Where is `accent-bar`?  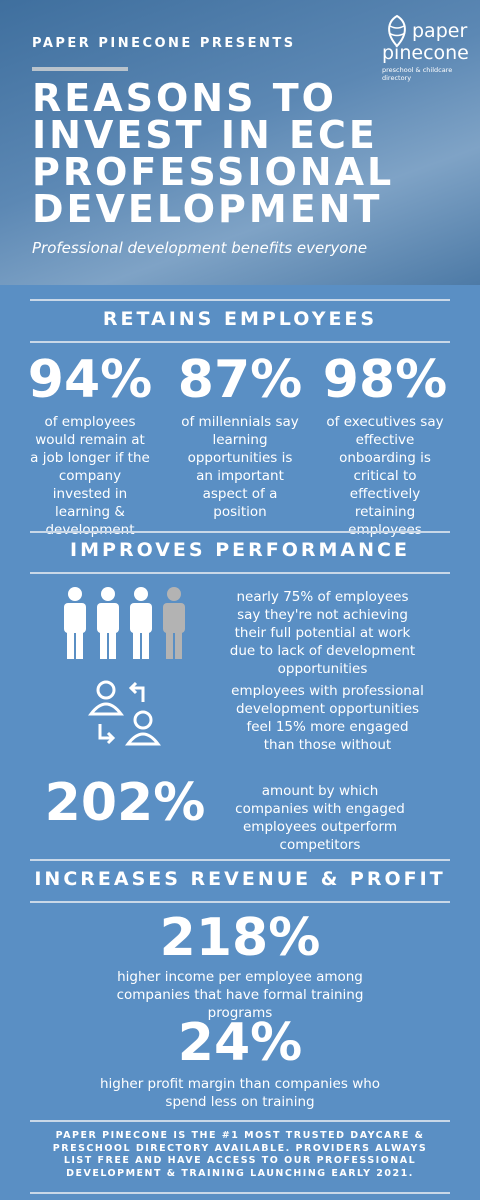
accent-bar is located at coordinates (80, 69).